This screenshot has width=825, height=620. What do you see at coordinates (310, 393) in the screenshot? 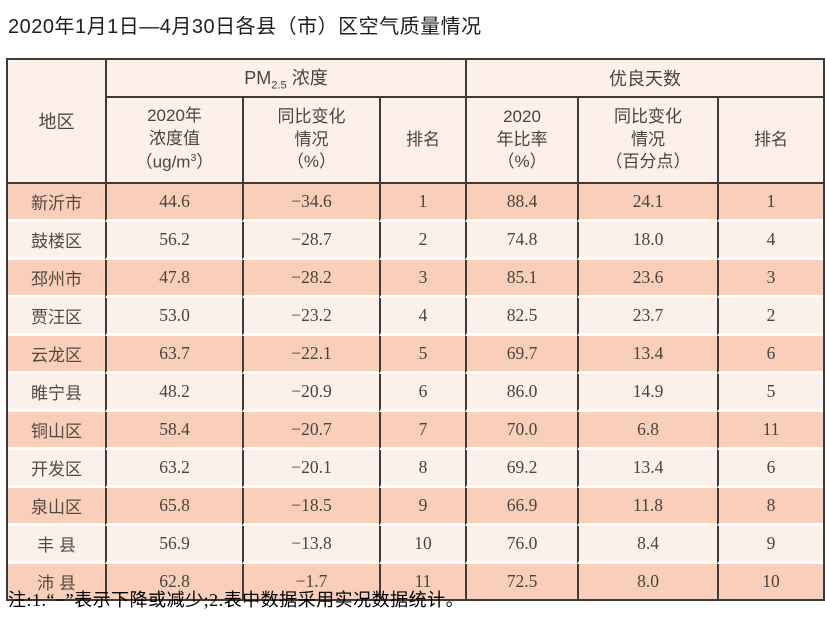
I see `cell-pm_change: −20.9` at bounding box center [310, 393].